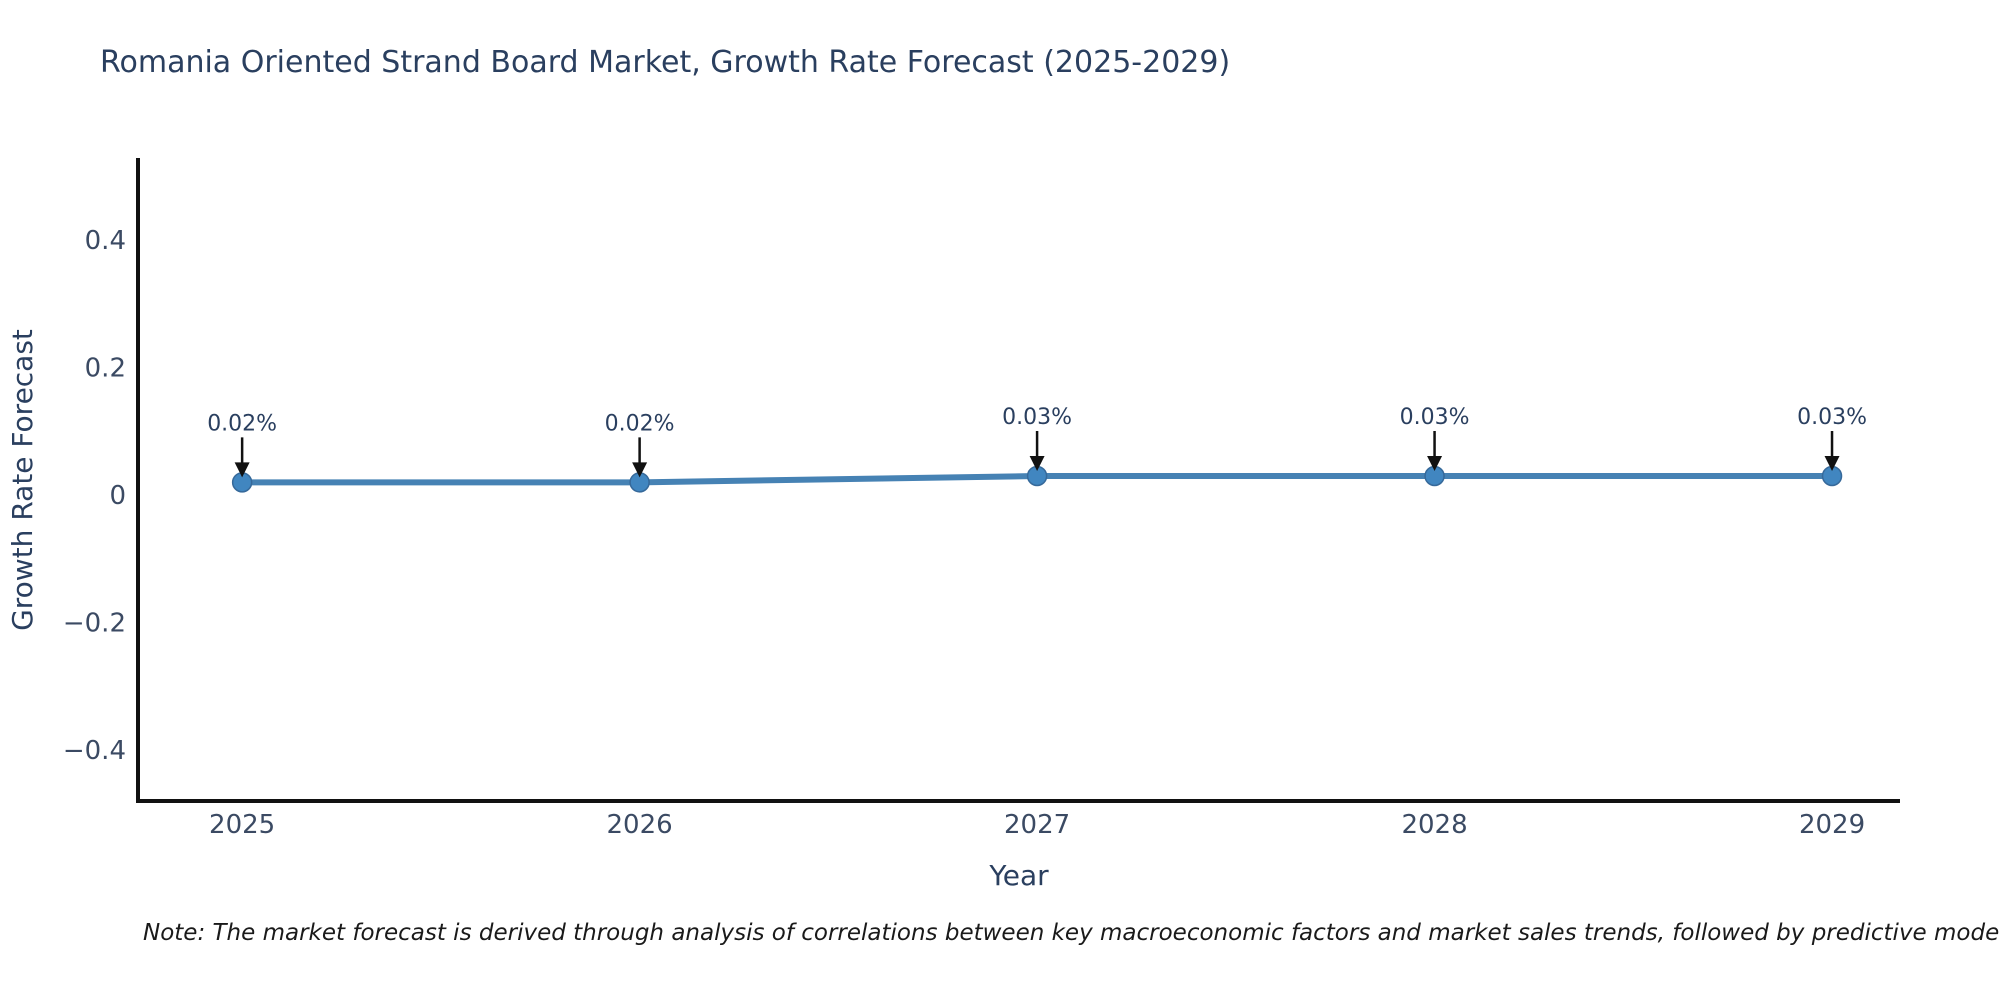 Image resolution: width=2000 pixels, height=1000 pixels. Describe the element at coordinates (117, 496) in the screenshot. I see `y-tick-label: 0` at that location.